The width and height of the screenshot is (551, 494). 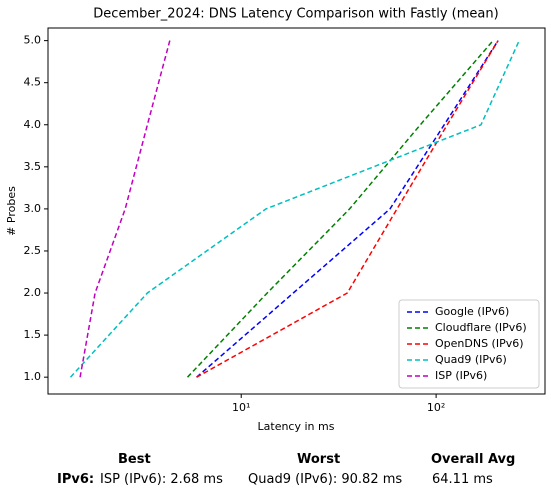 What do you see at coordinates (33, 334) in the screenshot?
I see `y-tick-label: 1.5` at bounding box center [33, 334].